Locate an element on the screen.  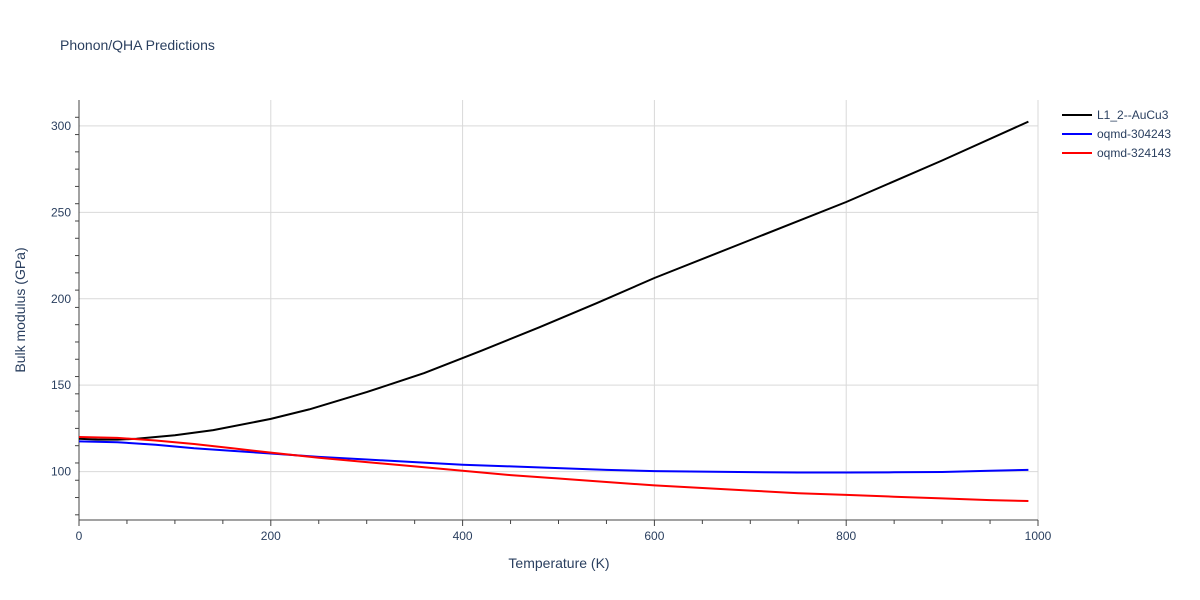
y-tick-label: 200 is located at coordinates (61, 299).